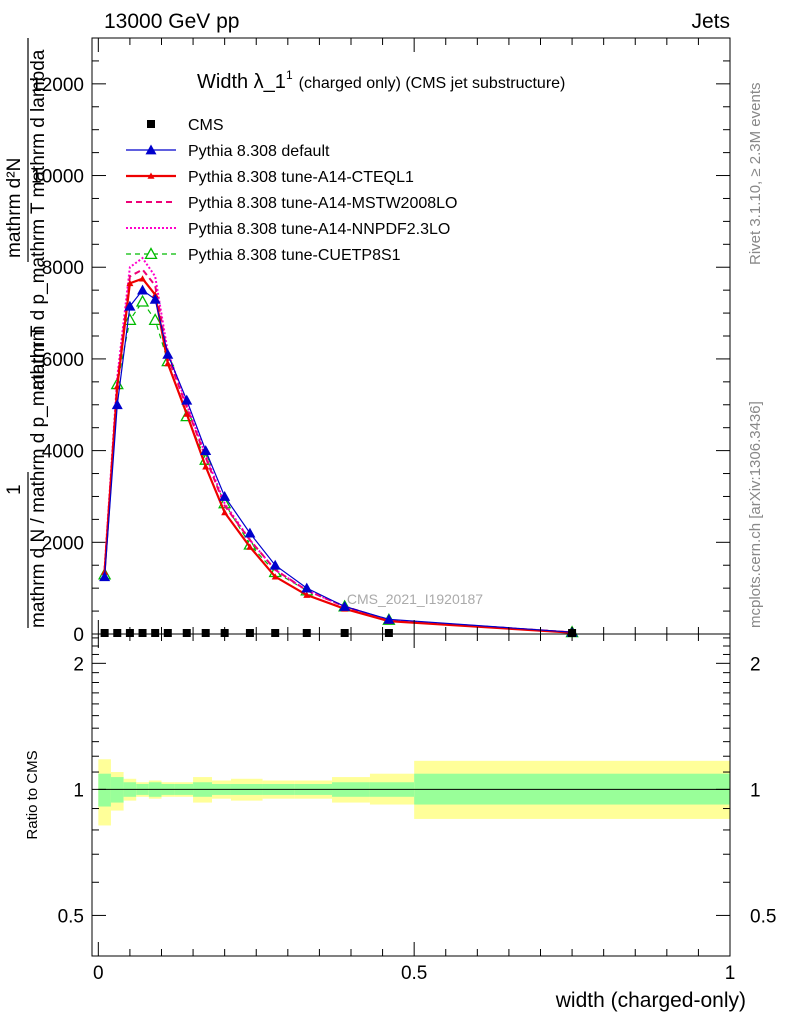 Image resolution: width=786 pixels, height=1024 pixels. I want to click on legend-marker-cuetp8s1, so click(151, 253).